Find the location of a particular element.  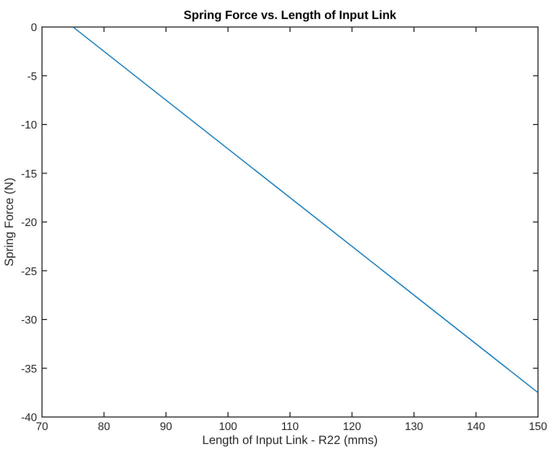

x-tick-label: 100 is located at coordinates (228, 427).